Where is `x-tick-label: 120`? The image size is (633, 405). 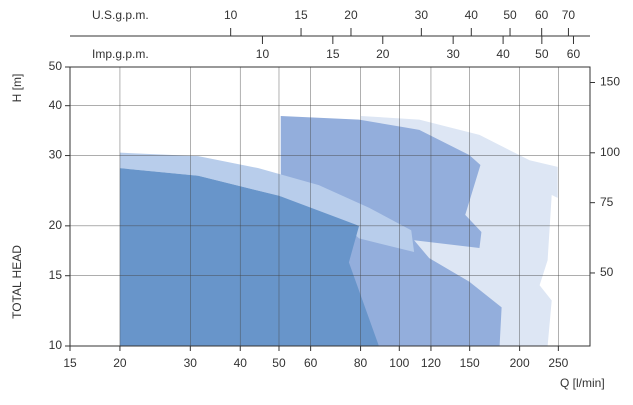 x-tick-label: 120 is located at coordinates (431, 363).